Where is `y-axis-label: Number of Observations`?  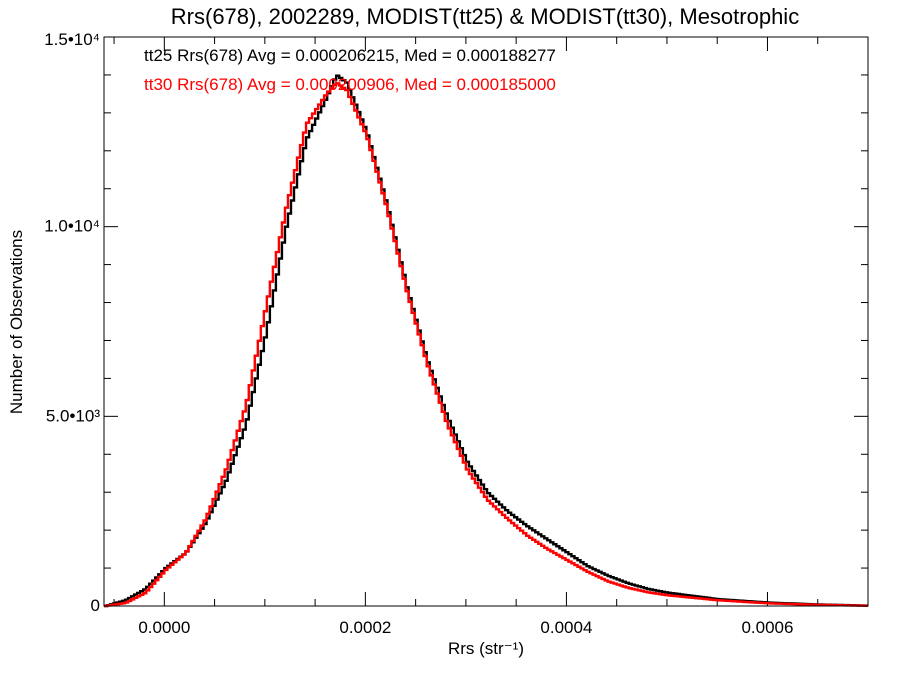 y-axis-label: Number of Observations is located at coordinates (16, 322).